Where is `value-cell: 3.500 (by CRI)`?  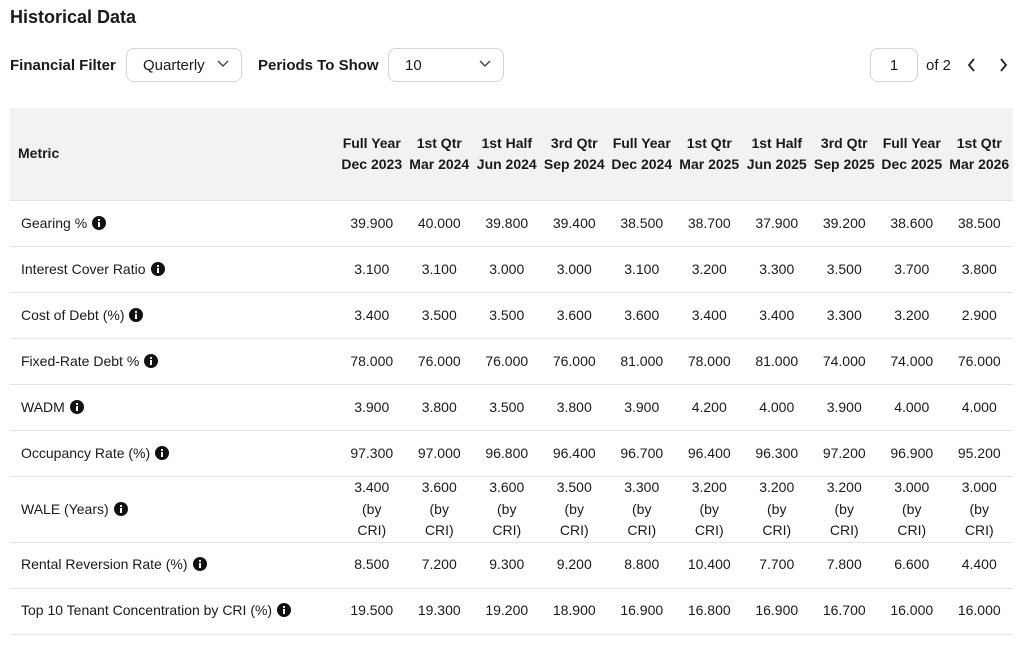 value-cell: 3.500 (by CRI) is located at coordinates (574, 509).